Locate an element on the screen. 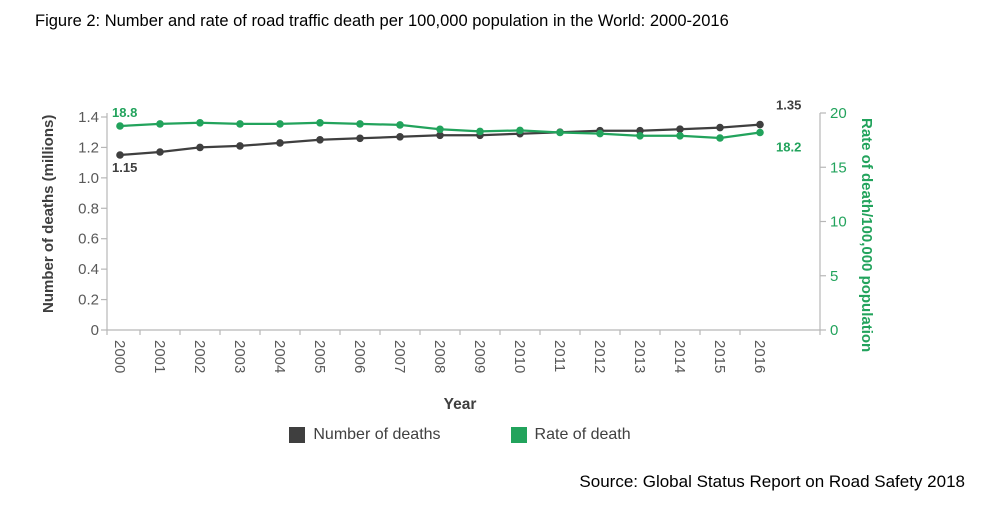 The image size is (1002, 518). x-tick-label: 2006 is located at coordinates (359, 356).